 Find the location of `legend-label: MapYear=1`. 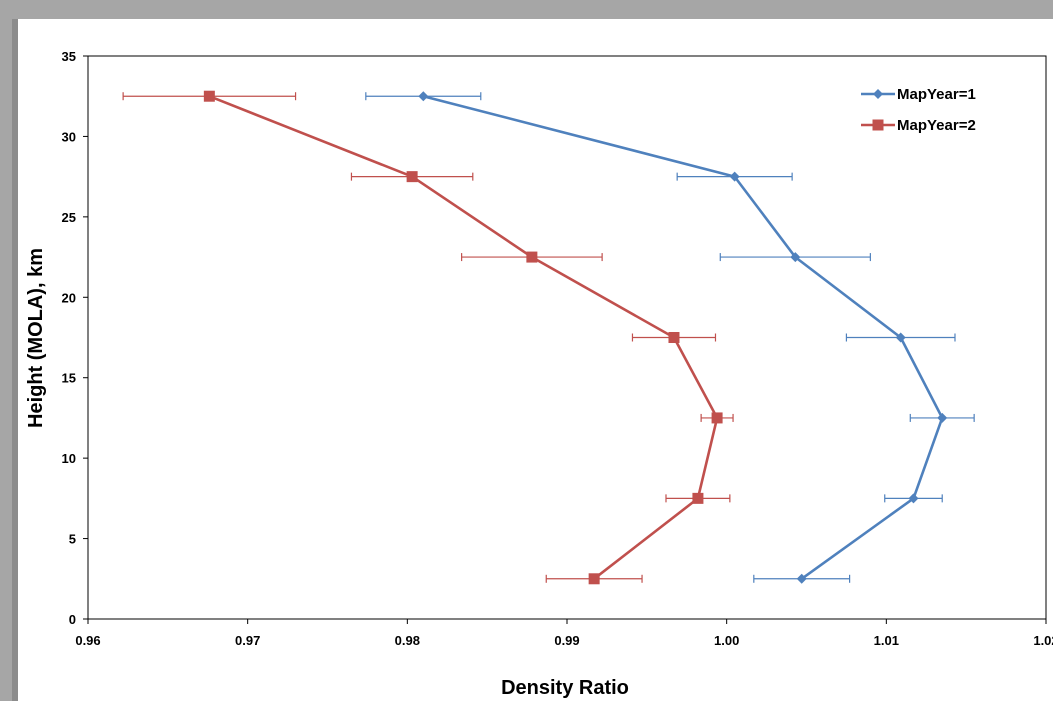

legend-label: MapYear=1 is located at coordinates (936, 94).